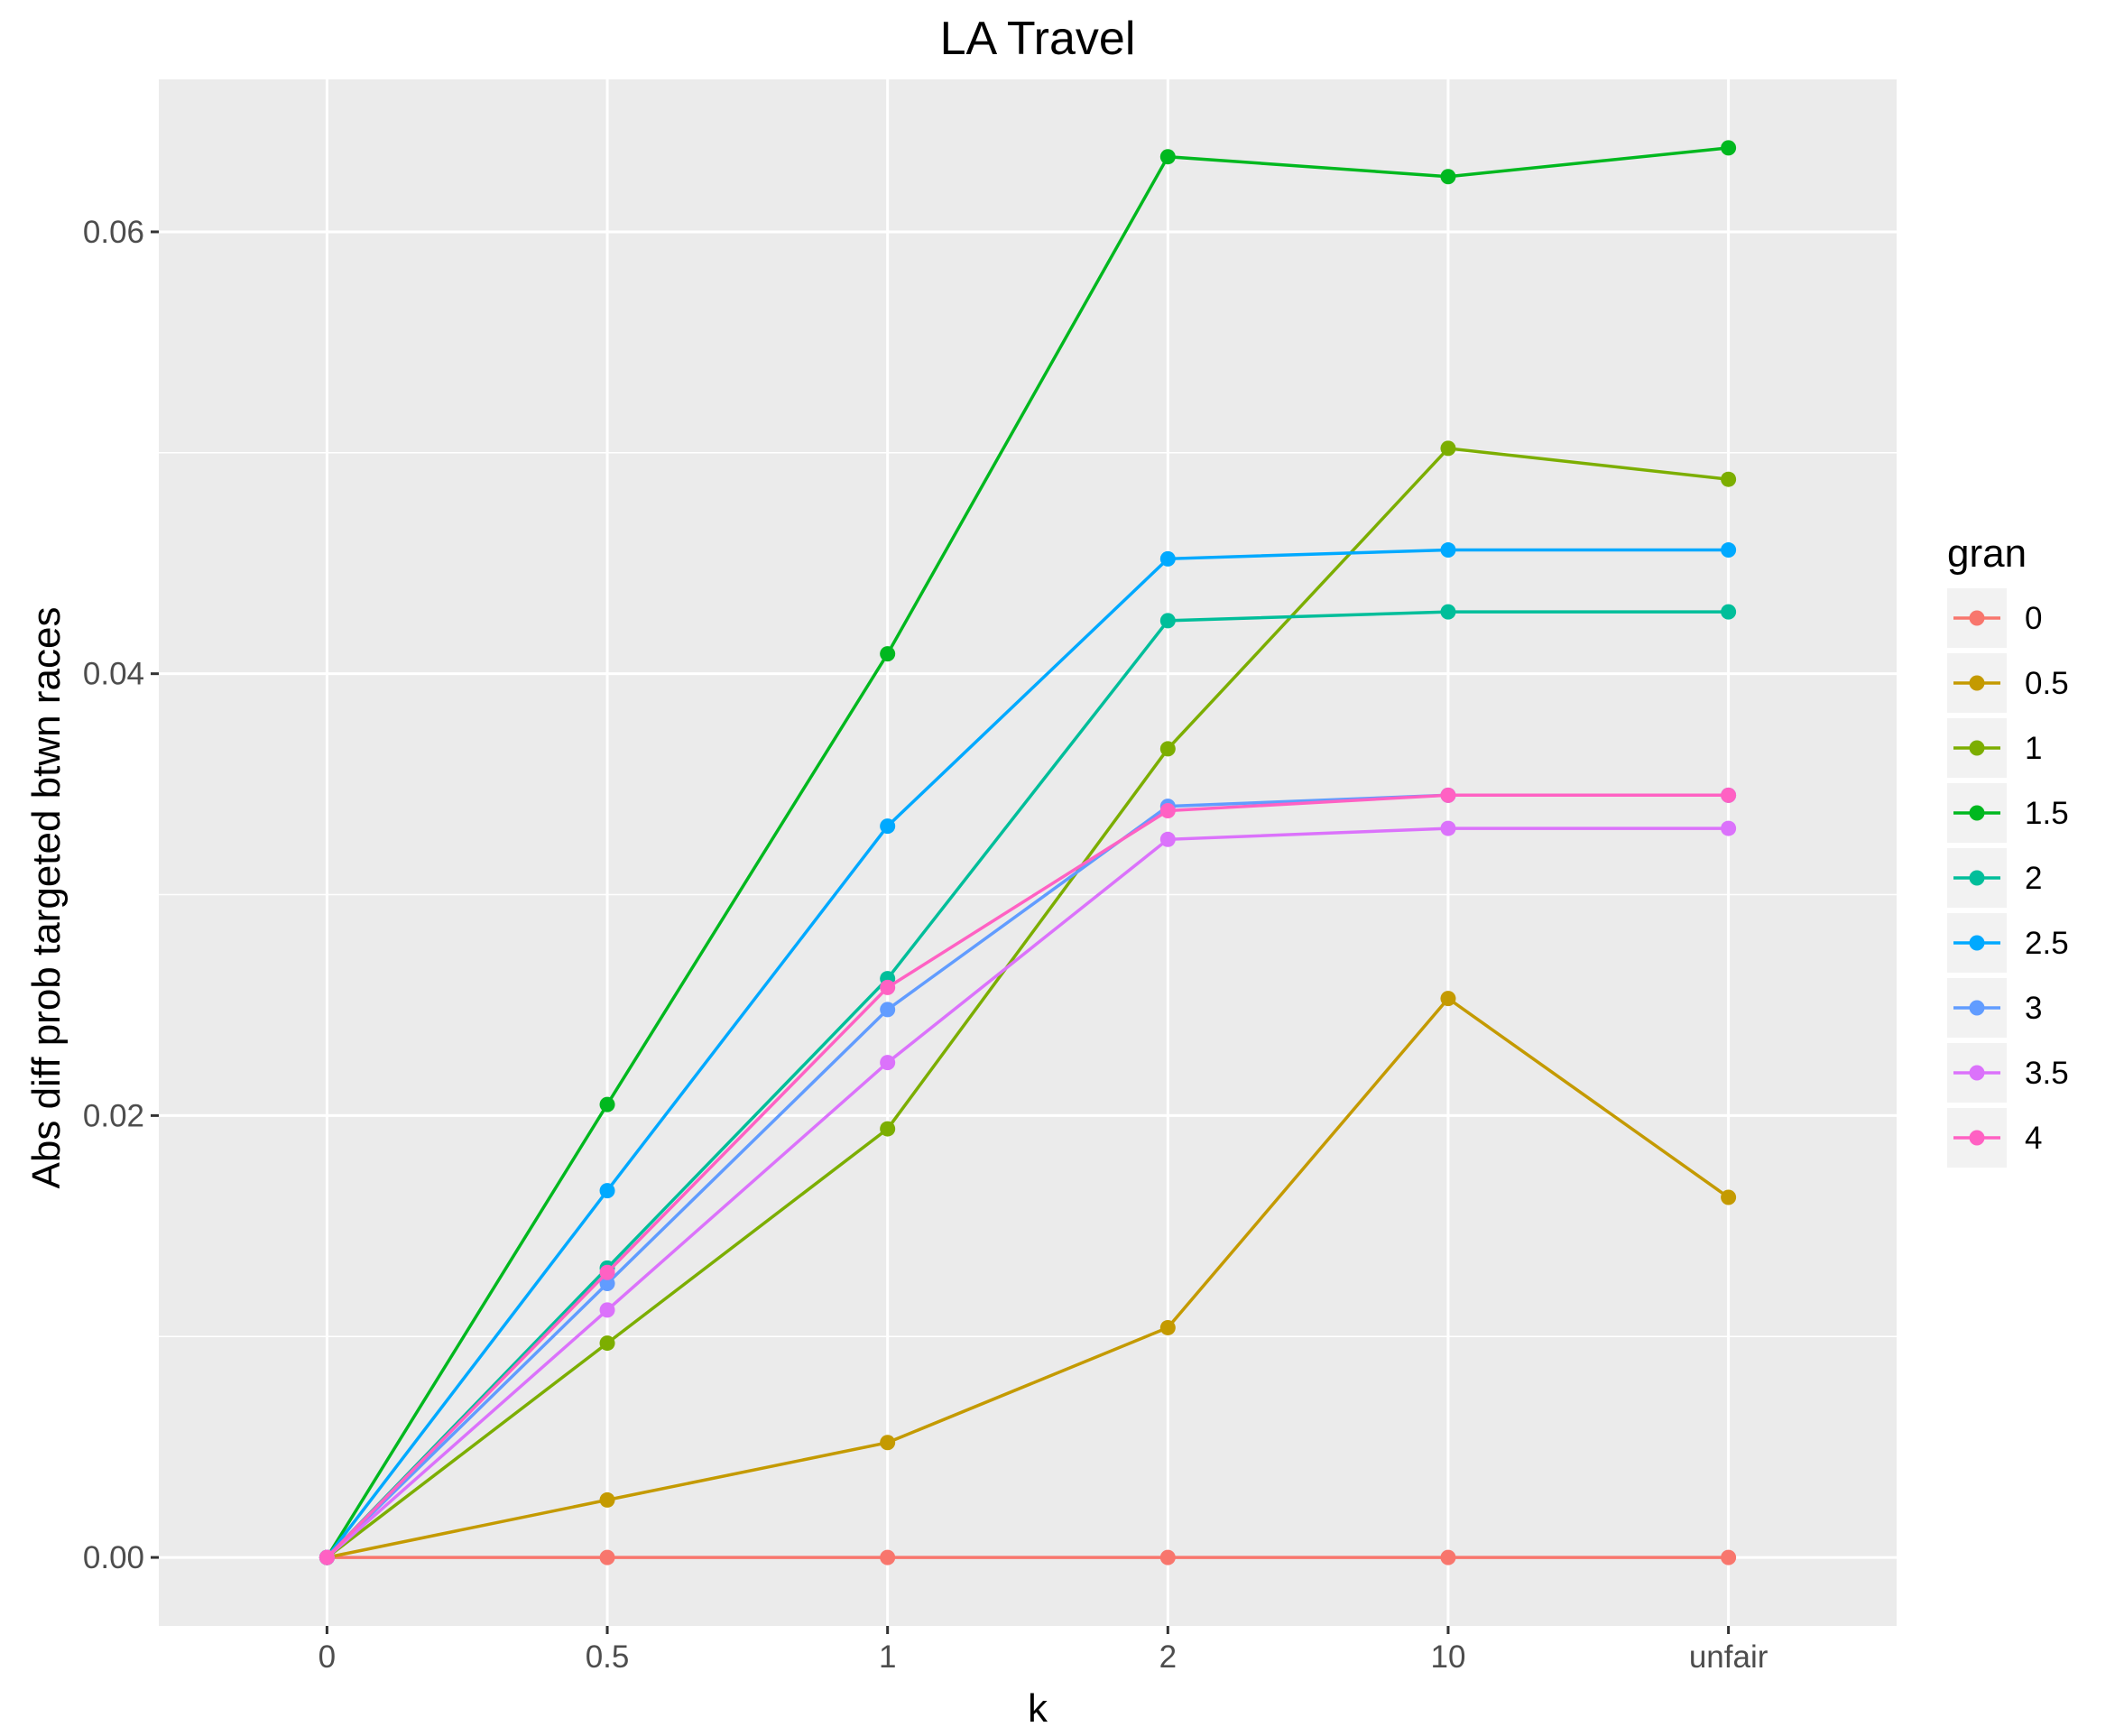 The width and height of the screenshot is (2124, 1736). What do you see at coordinates (2033, 619) in the screenshot?
I see `legend-label: 0` at bounding box center [2033, 619].